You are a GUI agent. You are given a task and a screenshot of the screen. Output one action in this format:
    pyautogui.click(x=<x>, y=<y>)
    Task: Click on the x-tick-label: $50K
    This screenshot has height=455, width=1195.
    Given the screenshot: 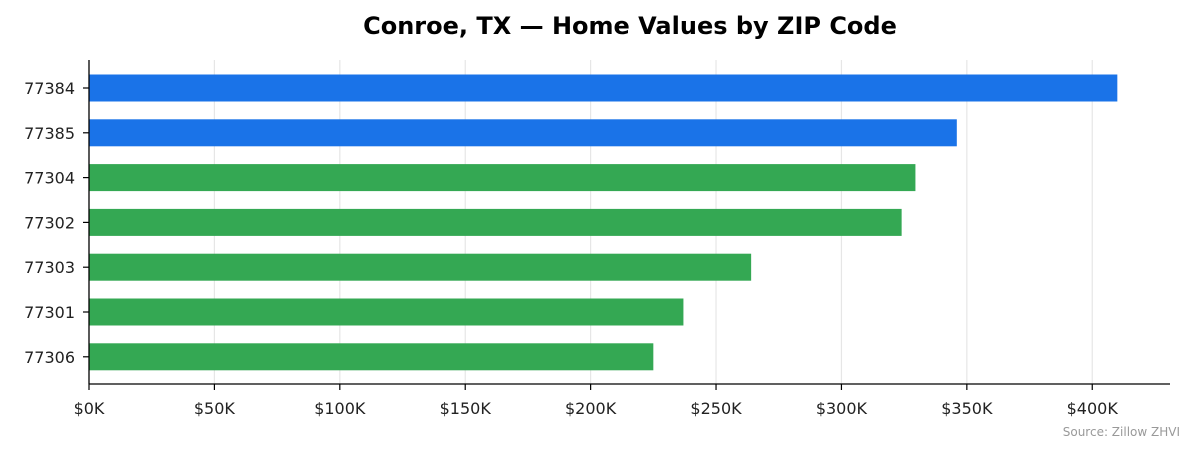 What is the action you would take?
    pyautogui.click(x=215, y=408)
    